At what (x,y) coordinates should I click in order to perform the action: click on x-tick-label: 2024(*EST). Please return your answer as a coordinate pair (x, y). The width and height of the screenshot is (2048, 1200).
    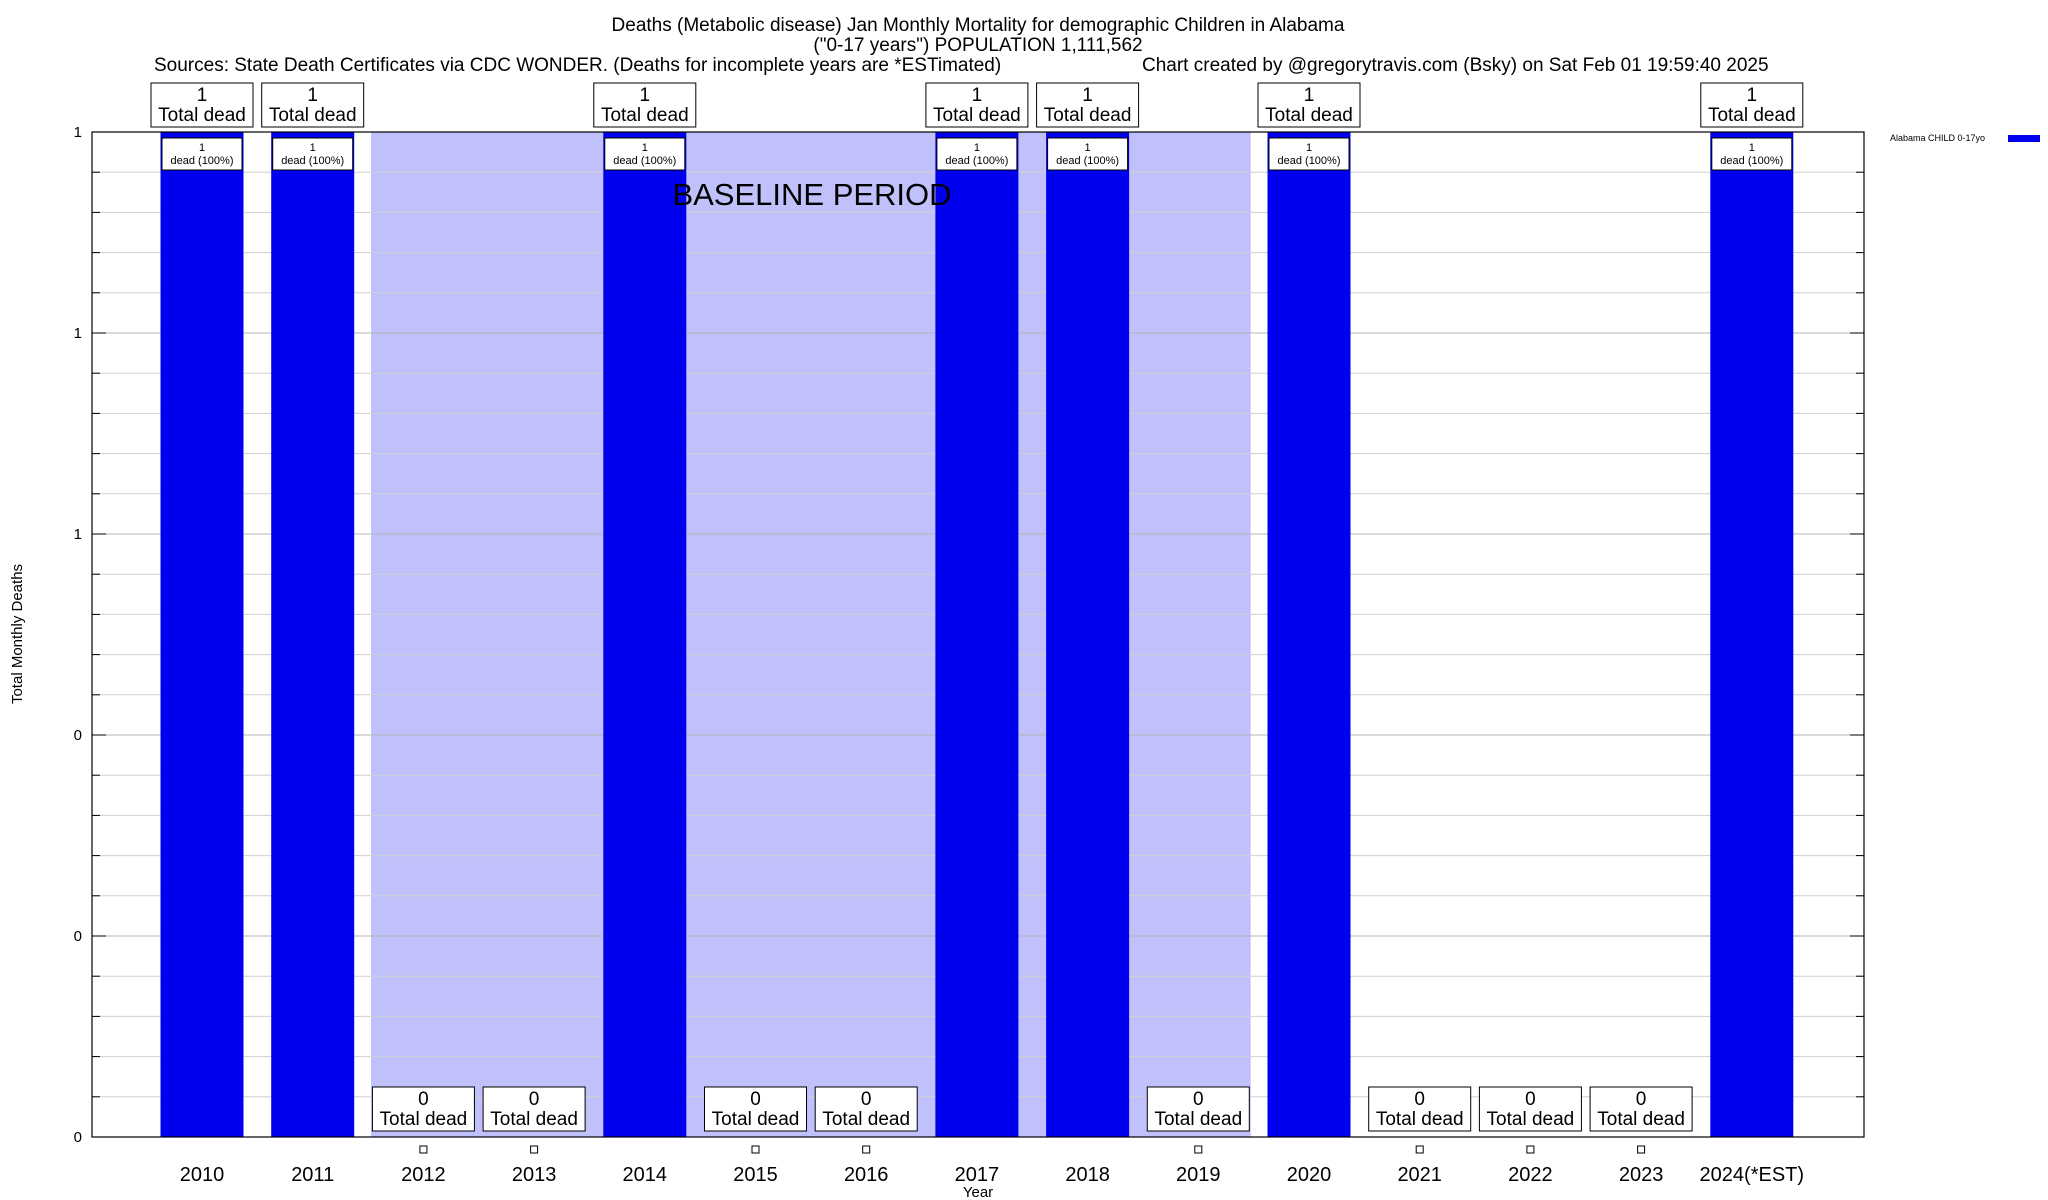
    Looking at the image, I should click on (1752, 1175).